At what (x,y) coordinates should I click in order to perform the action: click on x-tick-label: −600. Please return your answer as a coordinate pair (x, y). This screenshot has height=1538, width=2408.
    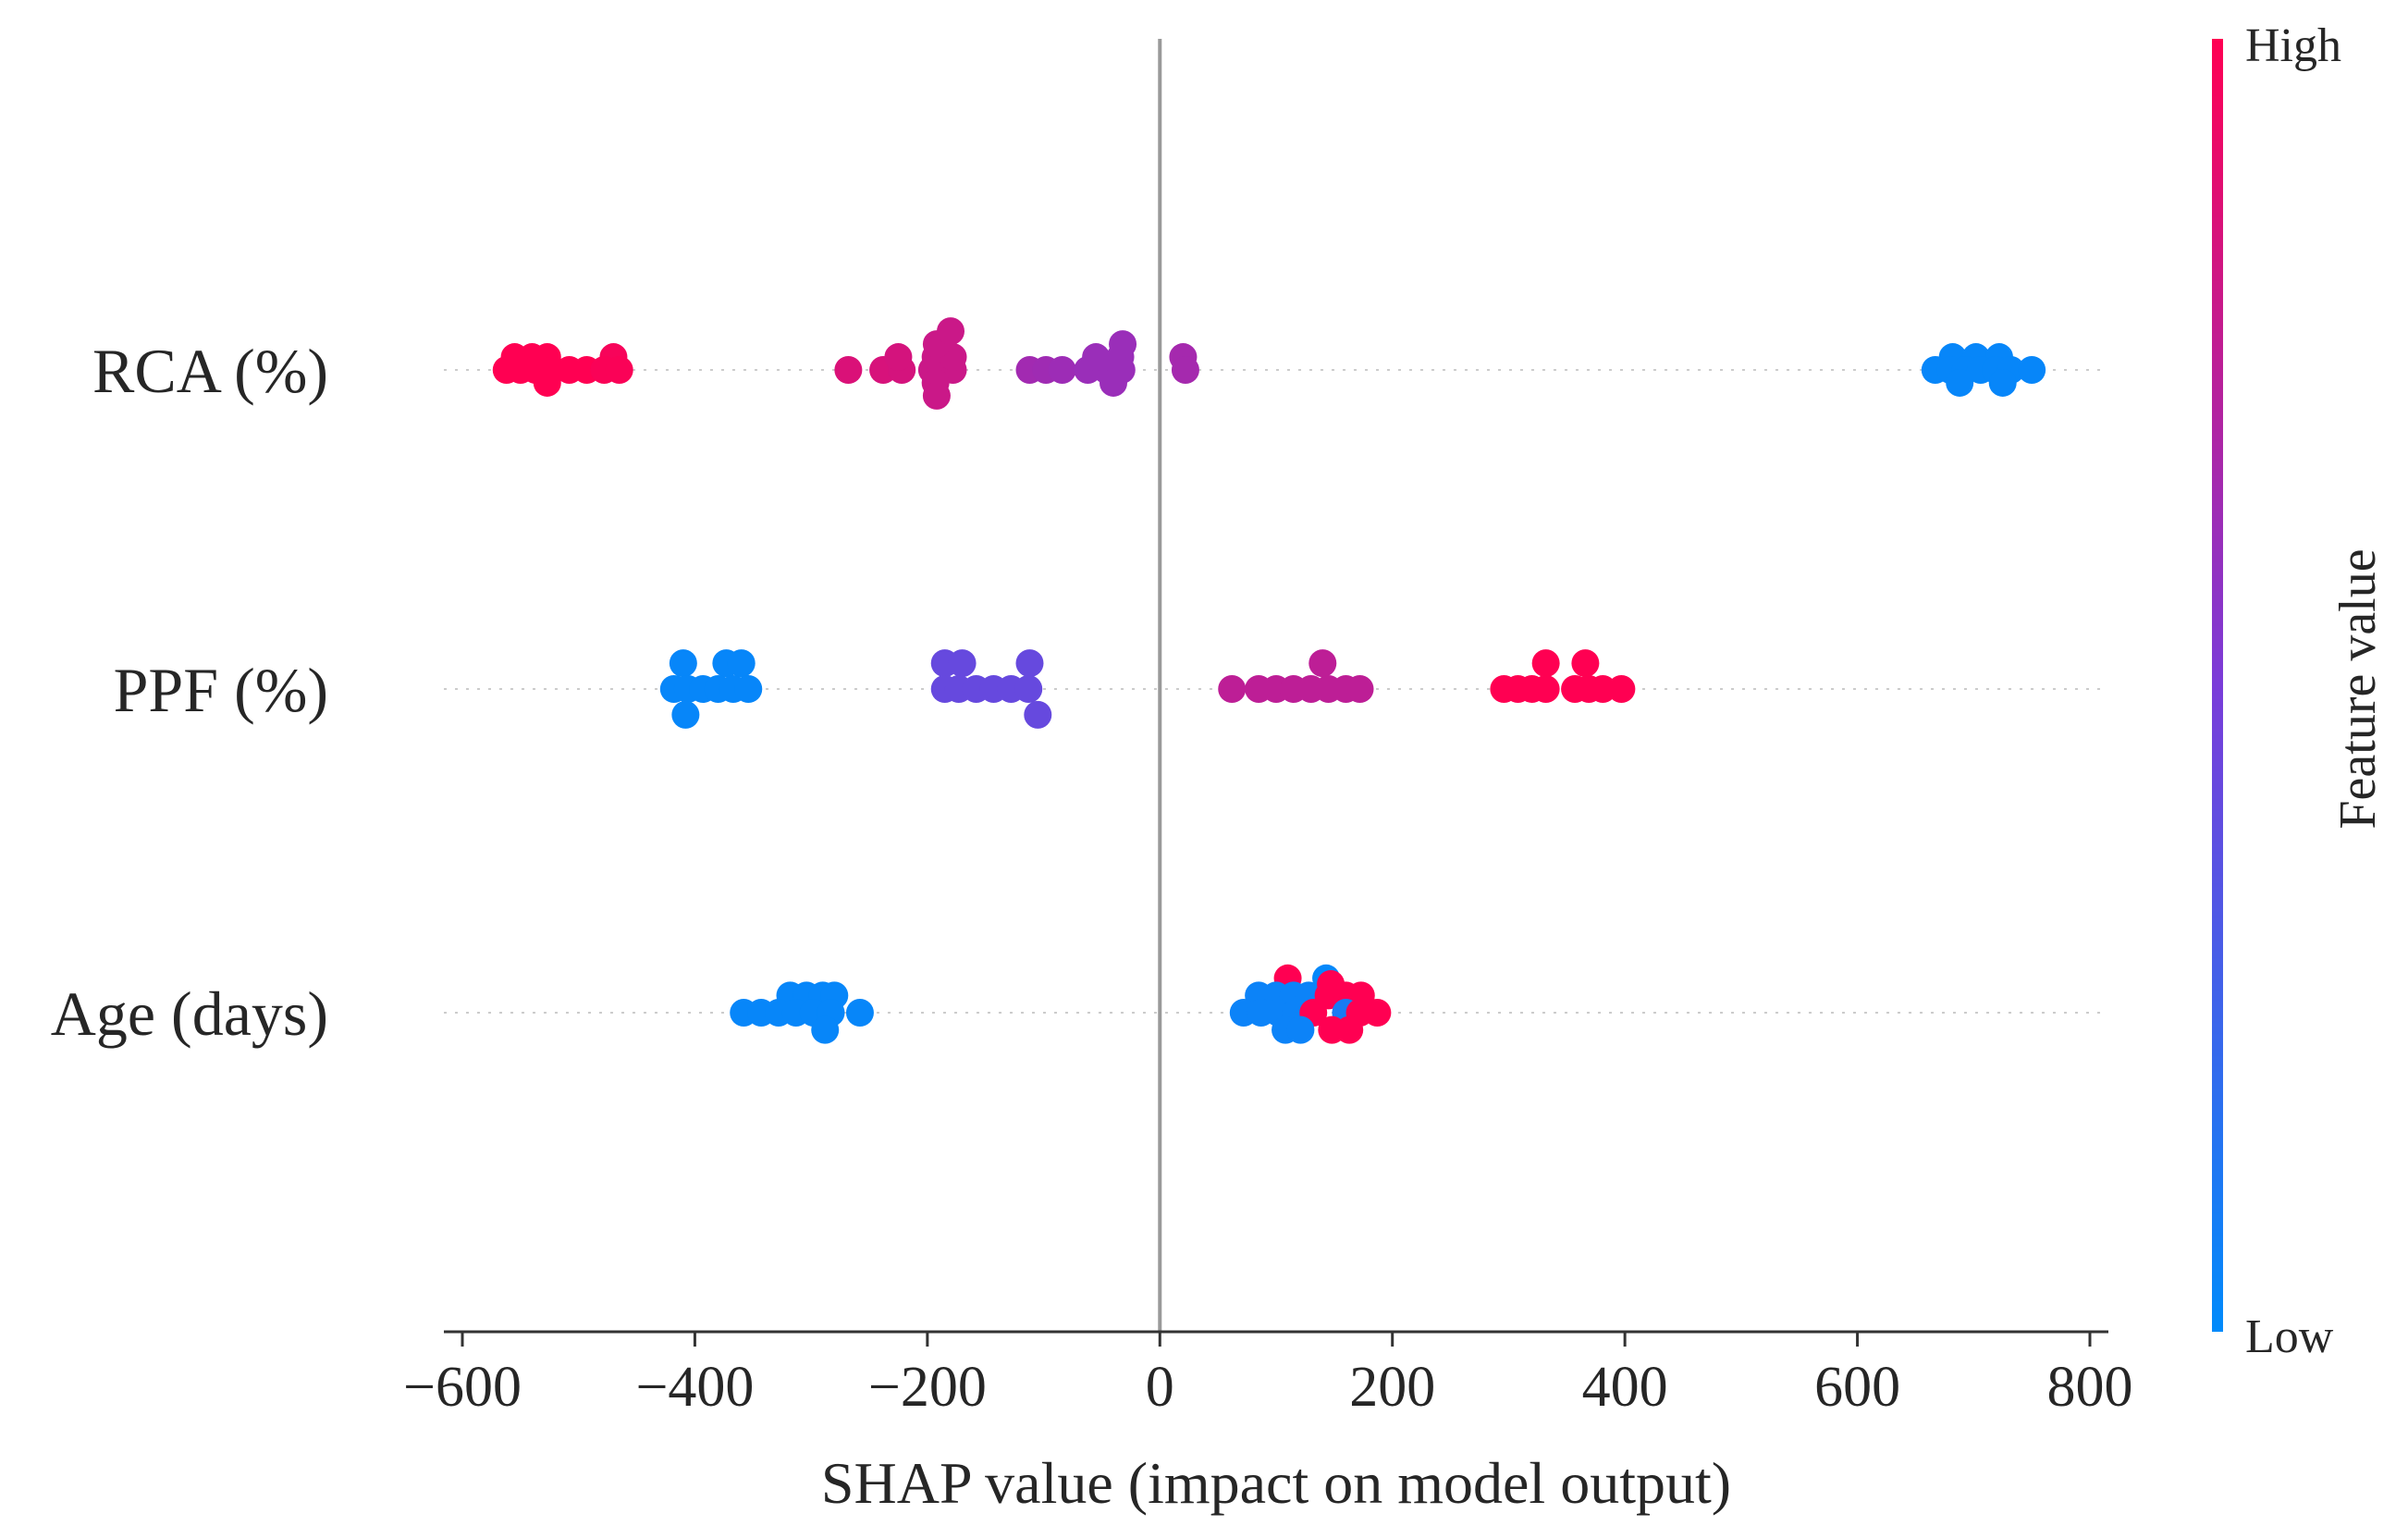
    Looking at the image, I should click on (462, 1387).